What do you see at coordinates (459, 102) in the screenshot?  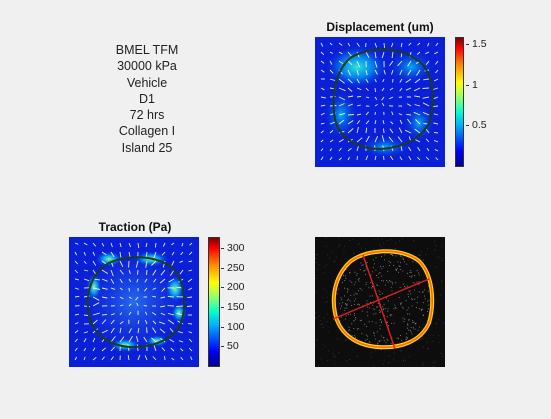 I see `displacement-colorbar` at bounding box center [459, 102].